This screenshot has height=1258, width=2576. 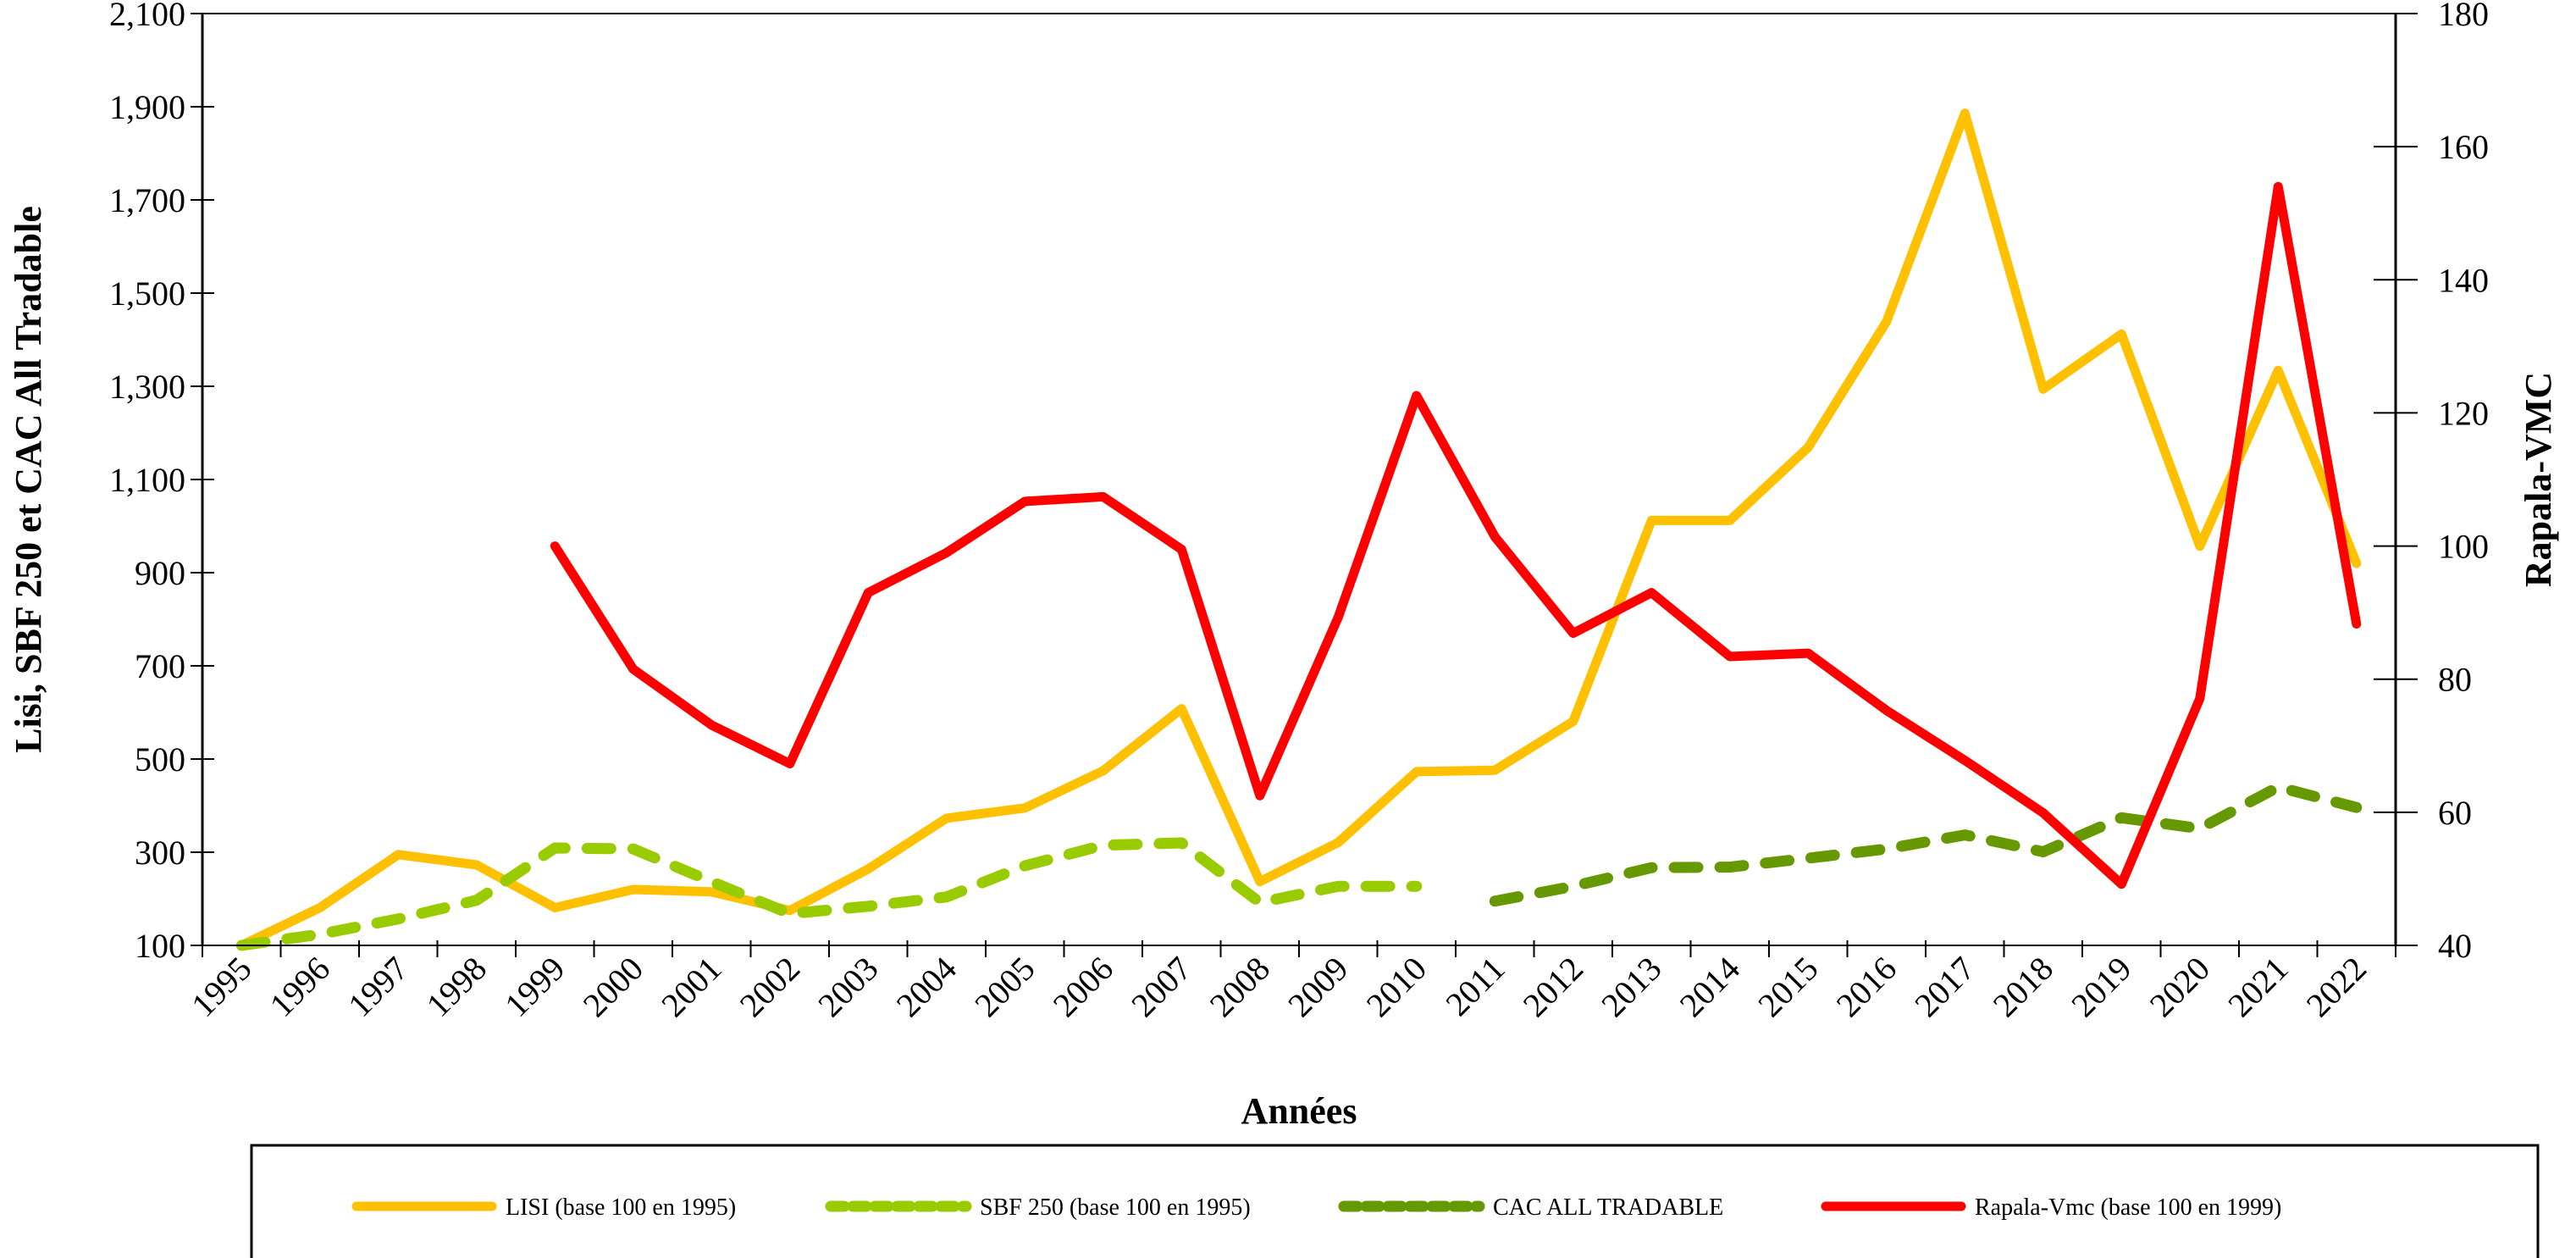 What do you see at coordinates (2179, 987) in the screenshot?
I see `x-tick-label: 2020` at bounding box center [2179, 987].